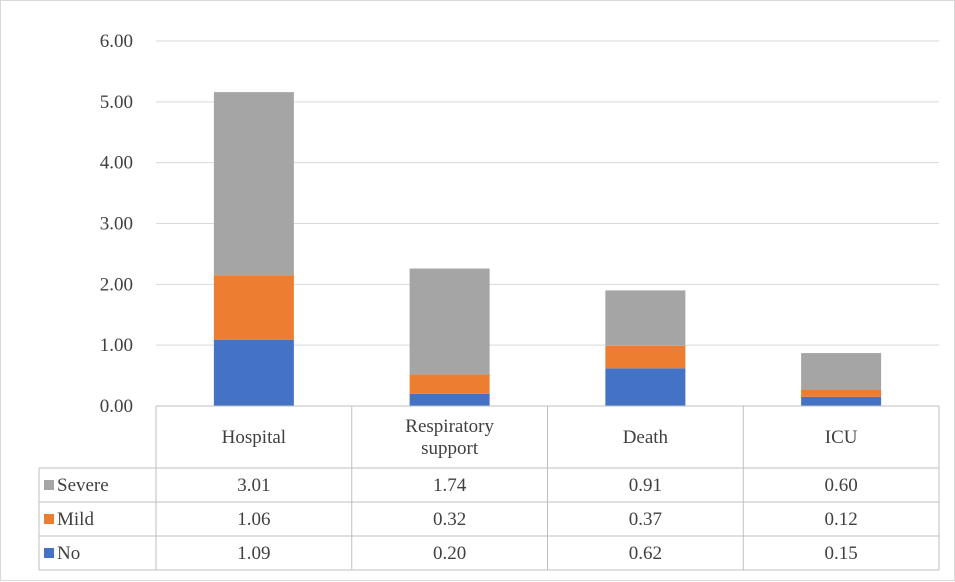 This screenshot has height=582, width=955. I want to click on y-tick-label: 3.00, so click(116, 224).